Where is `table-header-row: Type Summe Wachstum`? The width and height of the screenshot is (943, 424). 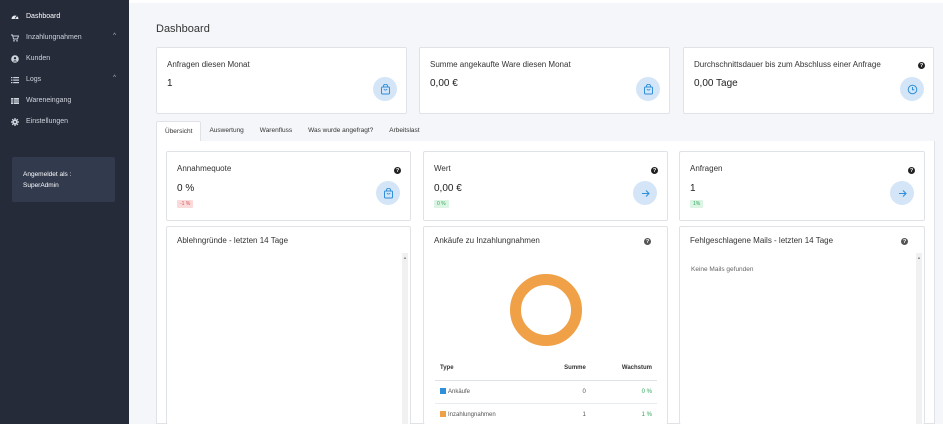
table-header-row: Type Summe Wachstum is located at coordinates (546, 368).